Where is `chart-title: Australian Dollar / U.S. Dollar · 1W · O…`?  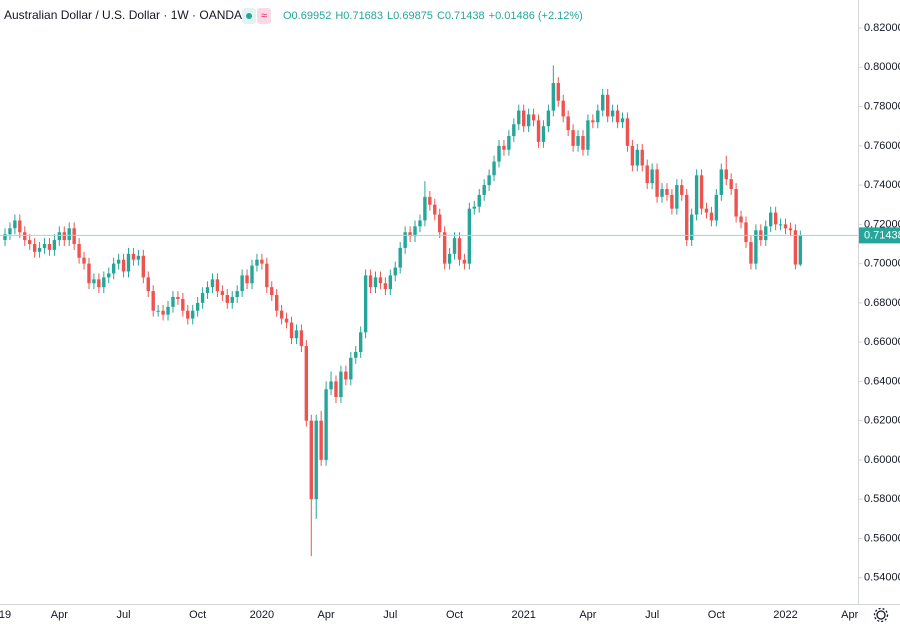
chart-title: Australian Dollar / U.S. Dollar · 1W · O… is located at coordinates (123, 15).